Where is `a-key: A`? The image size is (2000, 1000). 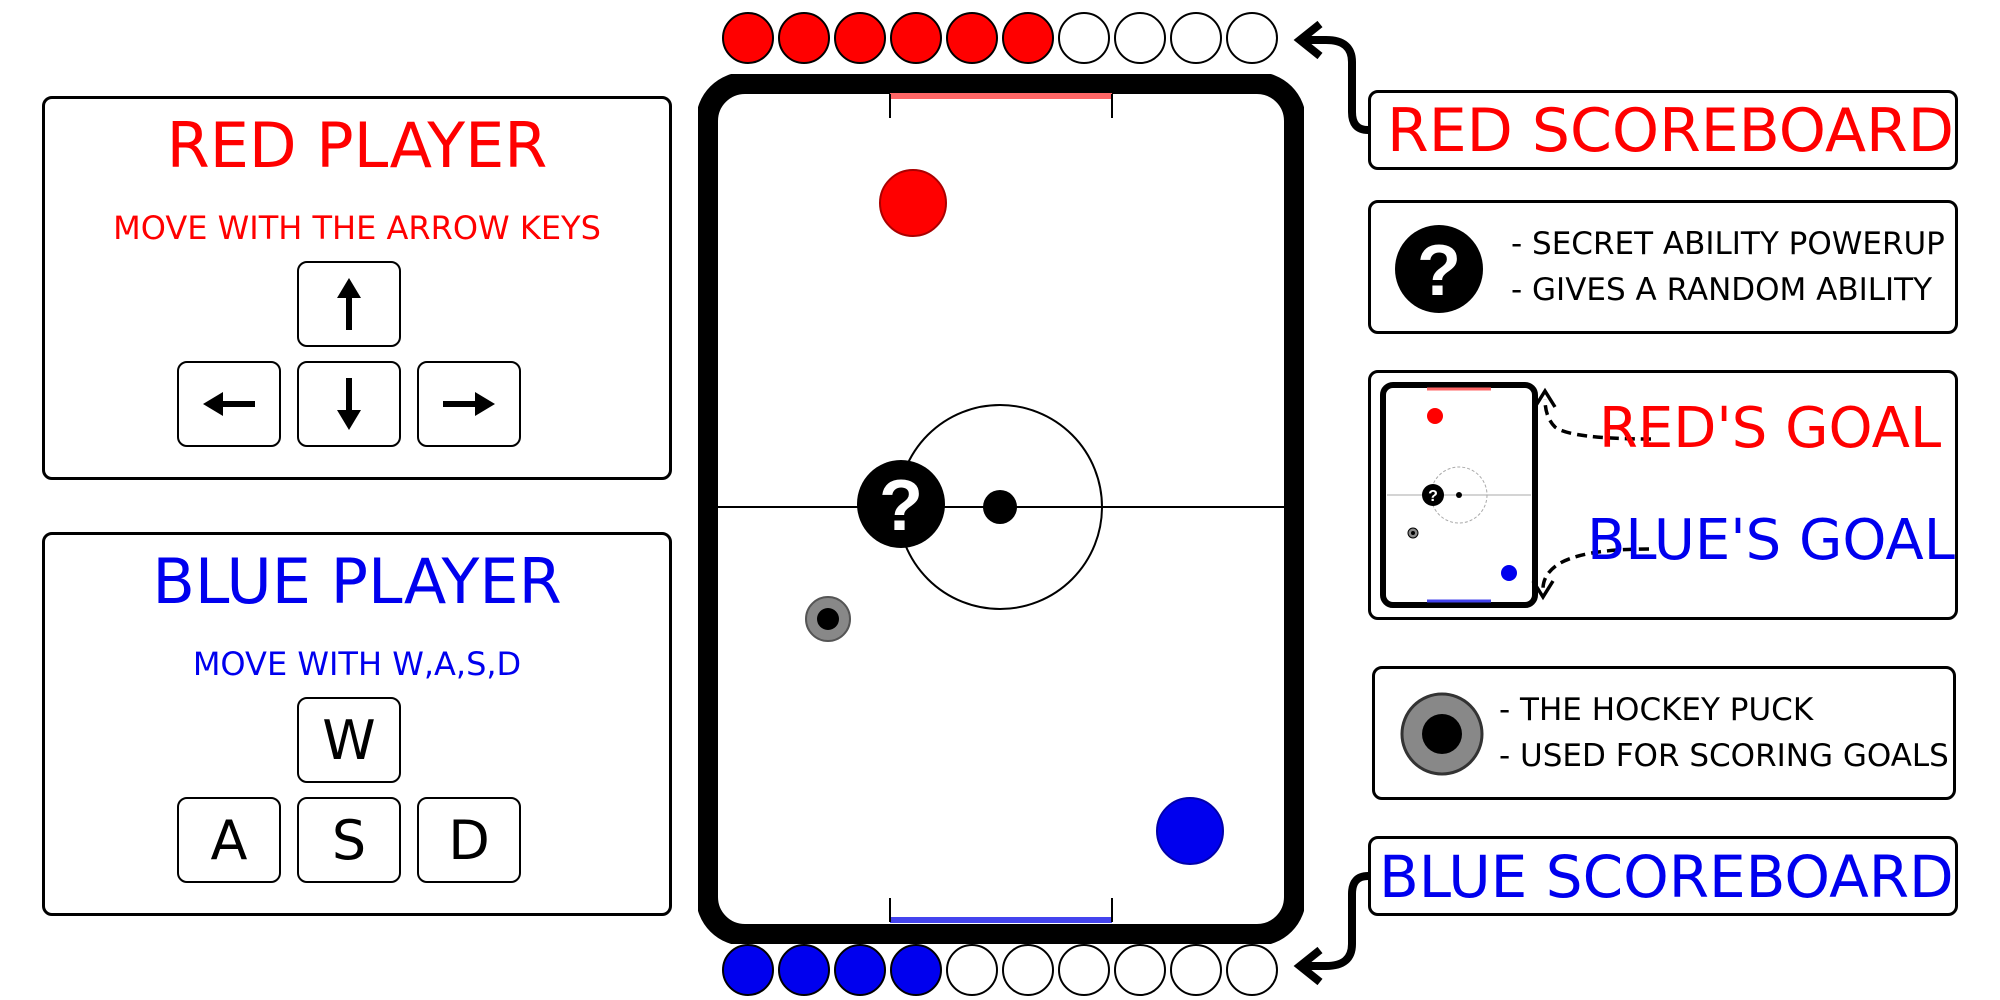 a-key: A is located at coordinates (229, 840).